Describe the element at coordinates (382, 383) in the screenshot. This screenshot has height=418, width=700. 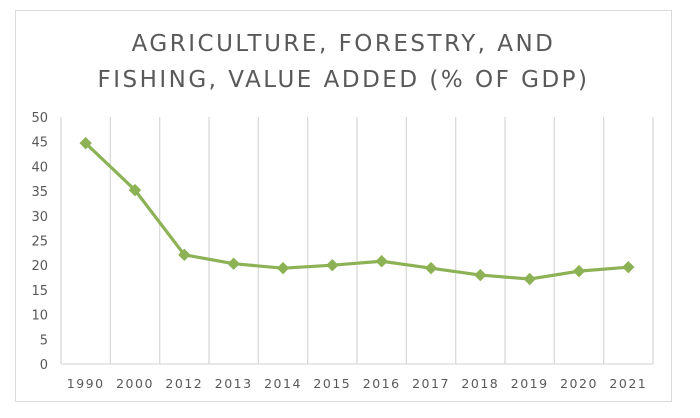
I see `x-tick-label: 2016` at that location.